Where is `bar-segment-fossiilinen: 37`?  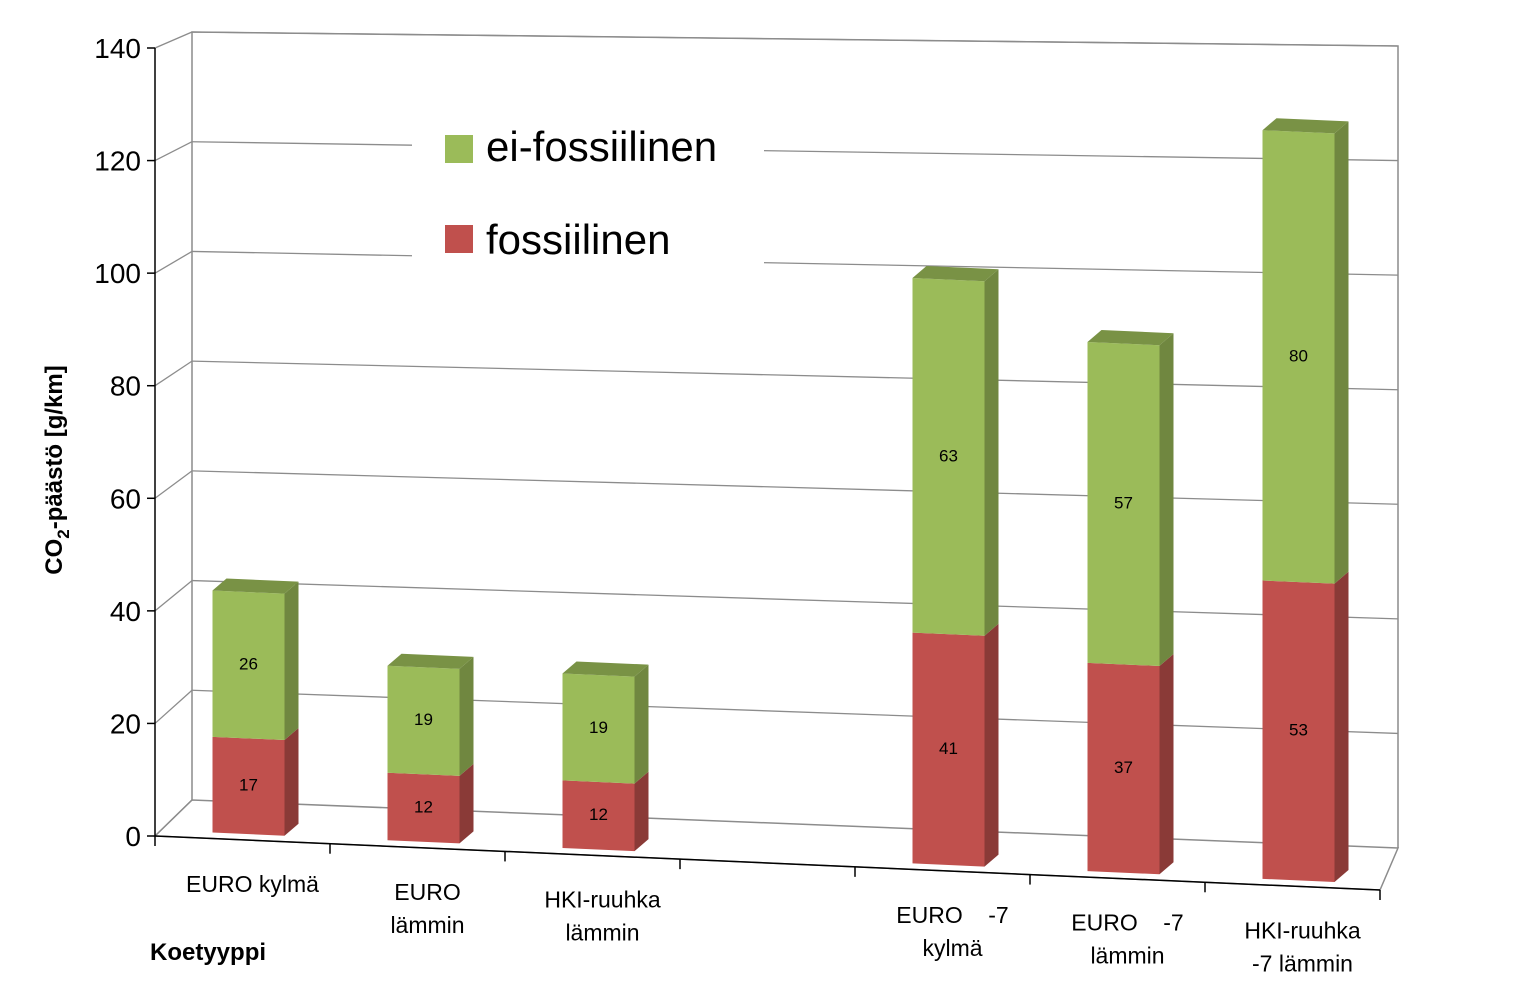
bar-segment-fossiilinen: 37 is located at coordinates (1130, 764).